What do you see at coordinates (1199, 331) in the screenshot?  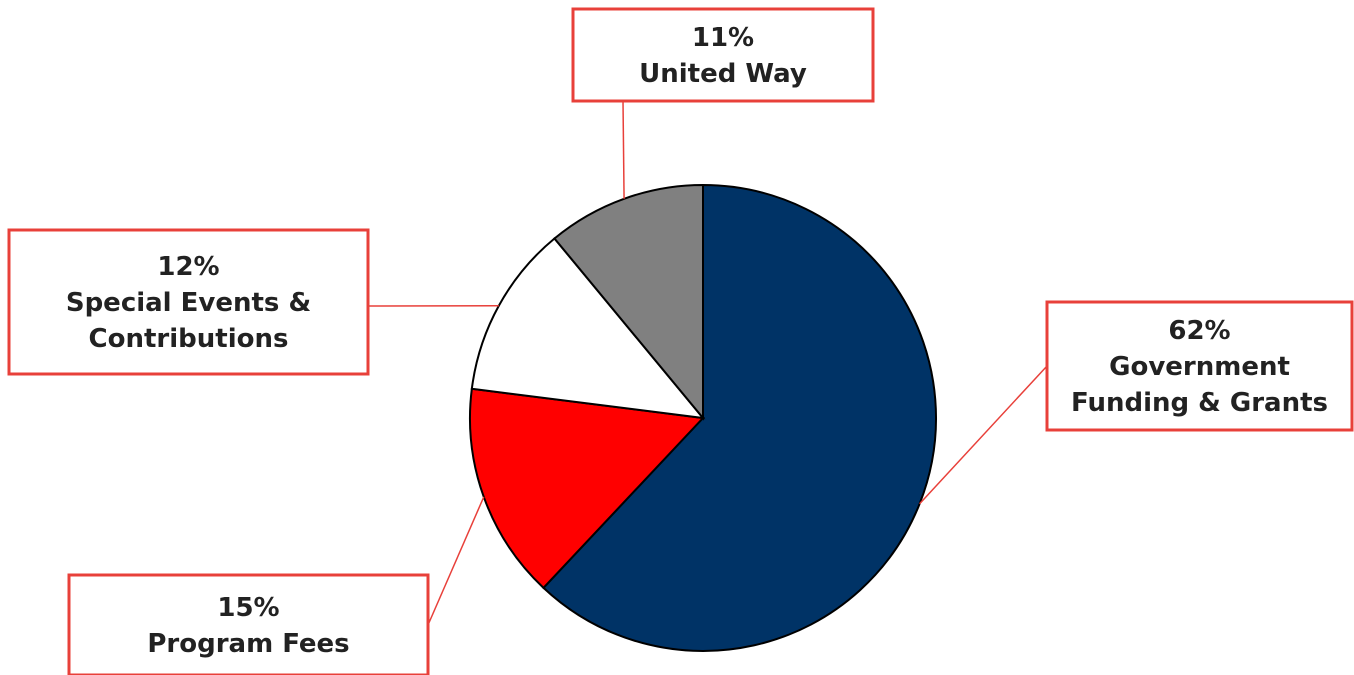 I see `slice-percent-label: 62%` at bounding box center [1199, 331].